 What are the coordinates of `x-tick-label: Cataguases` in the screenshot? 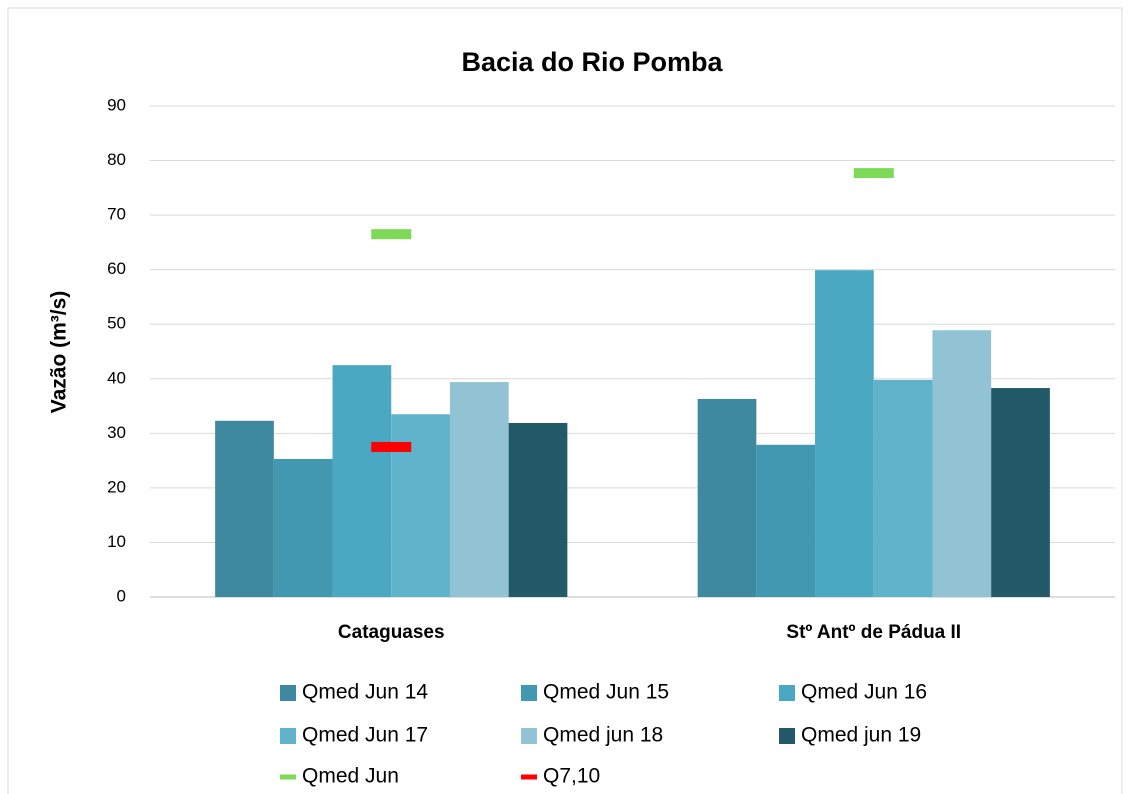 It's located at (391, 632).